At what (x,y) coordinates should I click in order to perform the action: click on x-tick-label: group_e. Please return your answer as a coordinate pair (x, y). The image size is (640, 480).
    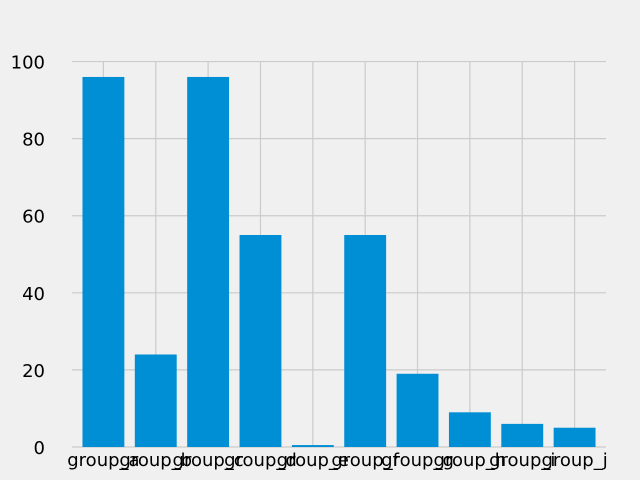
    Looking at the image, I should click on (313, 460).